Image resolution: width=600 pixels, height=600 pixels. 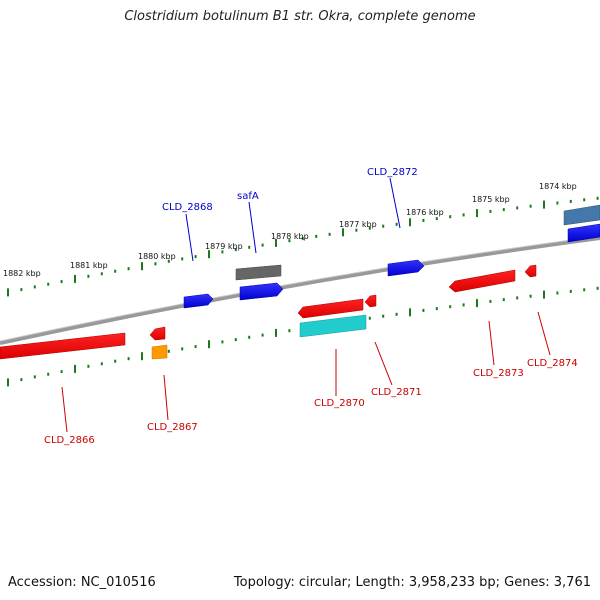 What do you see at coordinates (293, 219) in the screenshot?
I see `top-leader-lines` at bounding box center [293, 219].